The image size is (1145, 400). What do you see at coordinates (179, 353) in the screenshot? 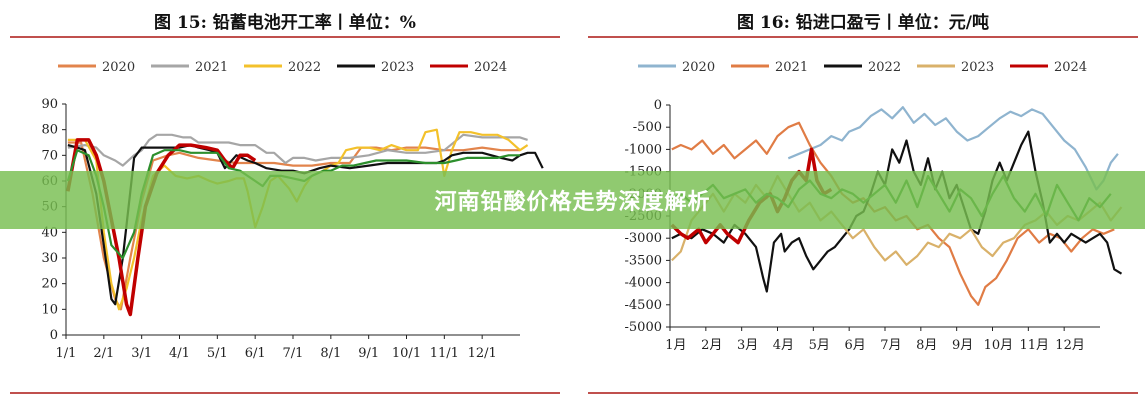
I see `x-tick-label: 4/1` at bounding box center [179, 353].